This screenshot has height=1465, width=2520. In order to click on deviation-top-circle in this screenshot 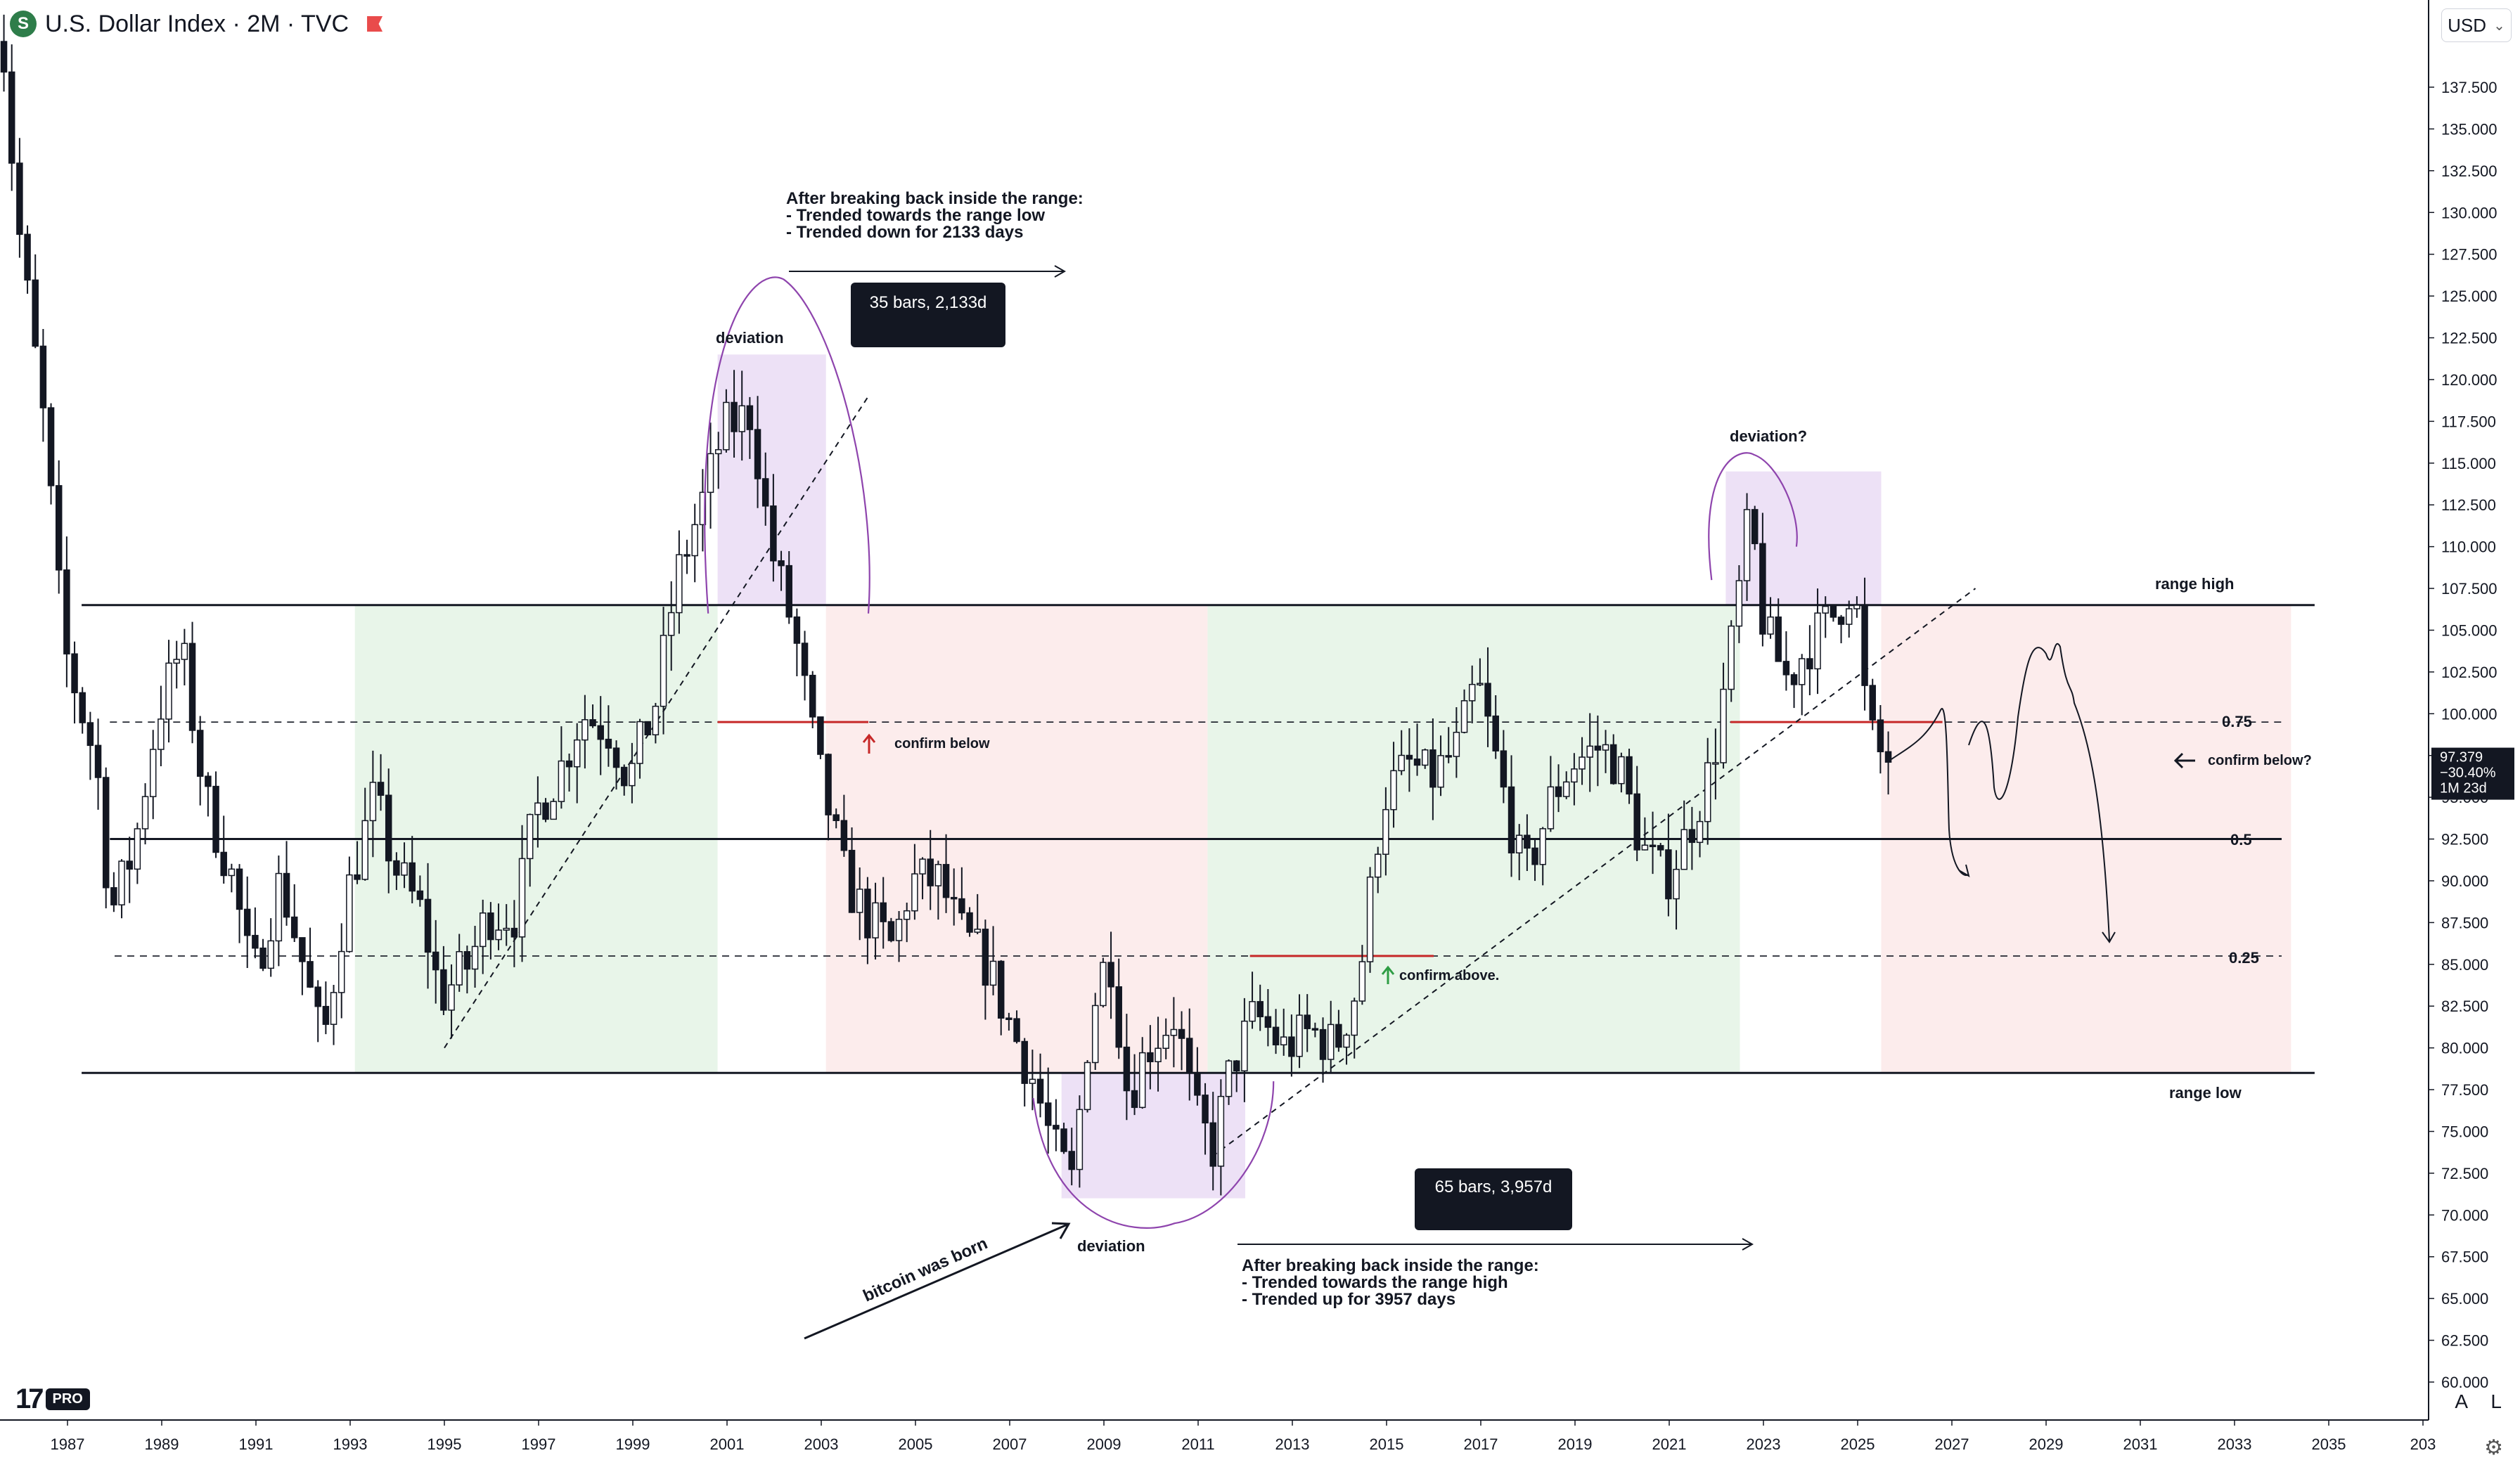, I will do `click(787, 445)`.